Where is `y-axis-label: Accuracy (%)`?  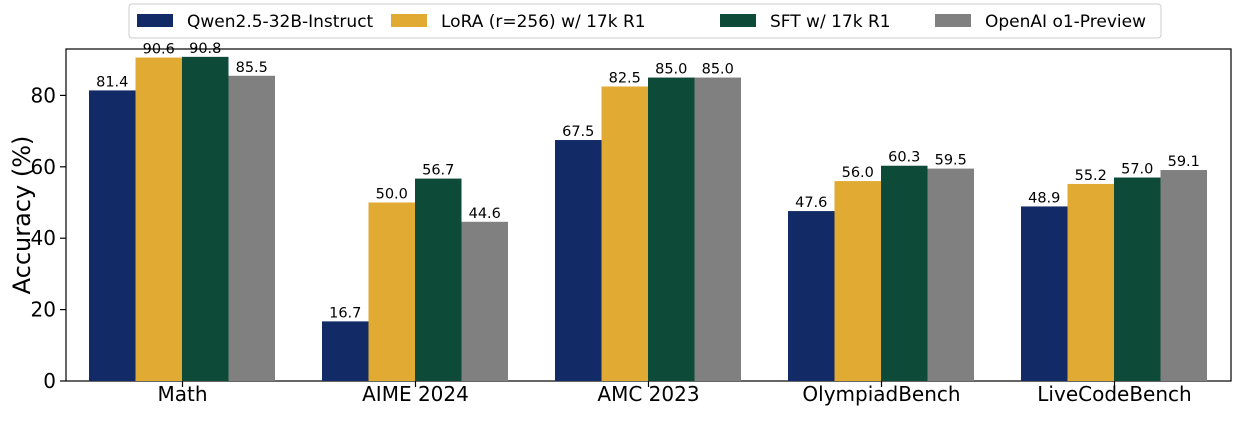
y-axis-label: Accuracy (%) is located at coordinates (22, 215).